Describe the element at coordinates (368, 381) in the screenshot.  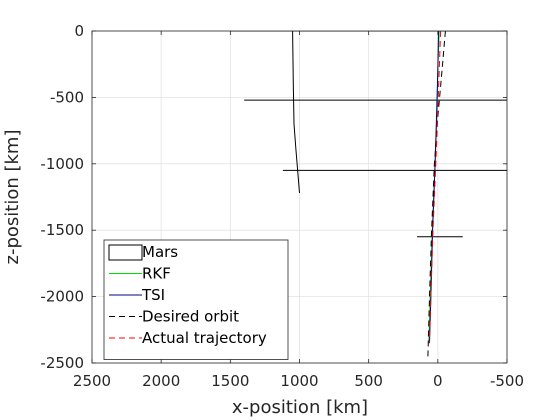
I see `x-tick-label: 500` at that location.